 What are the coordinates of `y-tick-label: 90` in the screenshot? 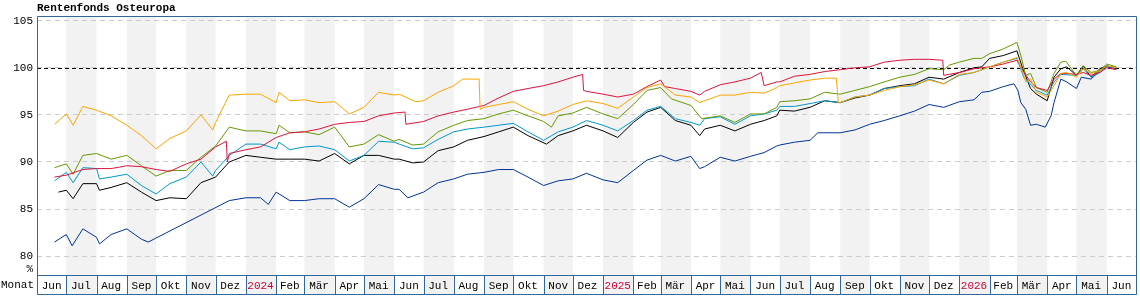 It's located at (26, 161).